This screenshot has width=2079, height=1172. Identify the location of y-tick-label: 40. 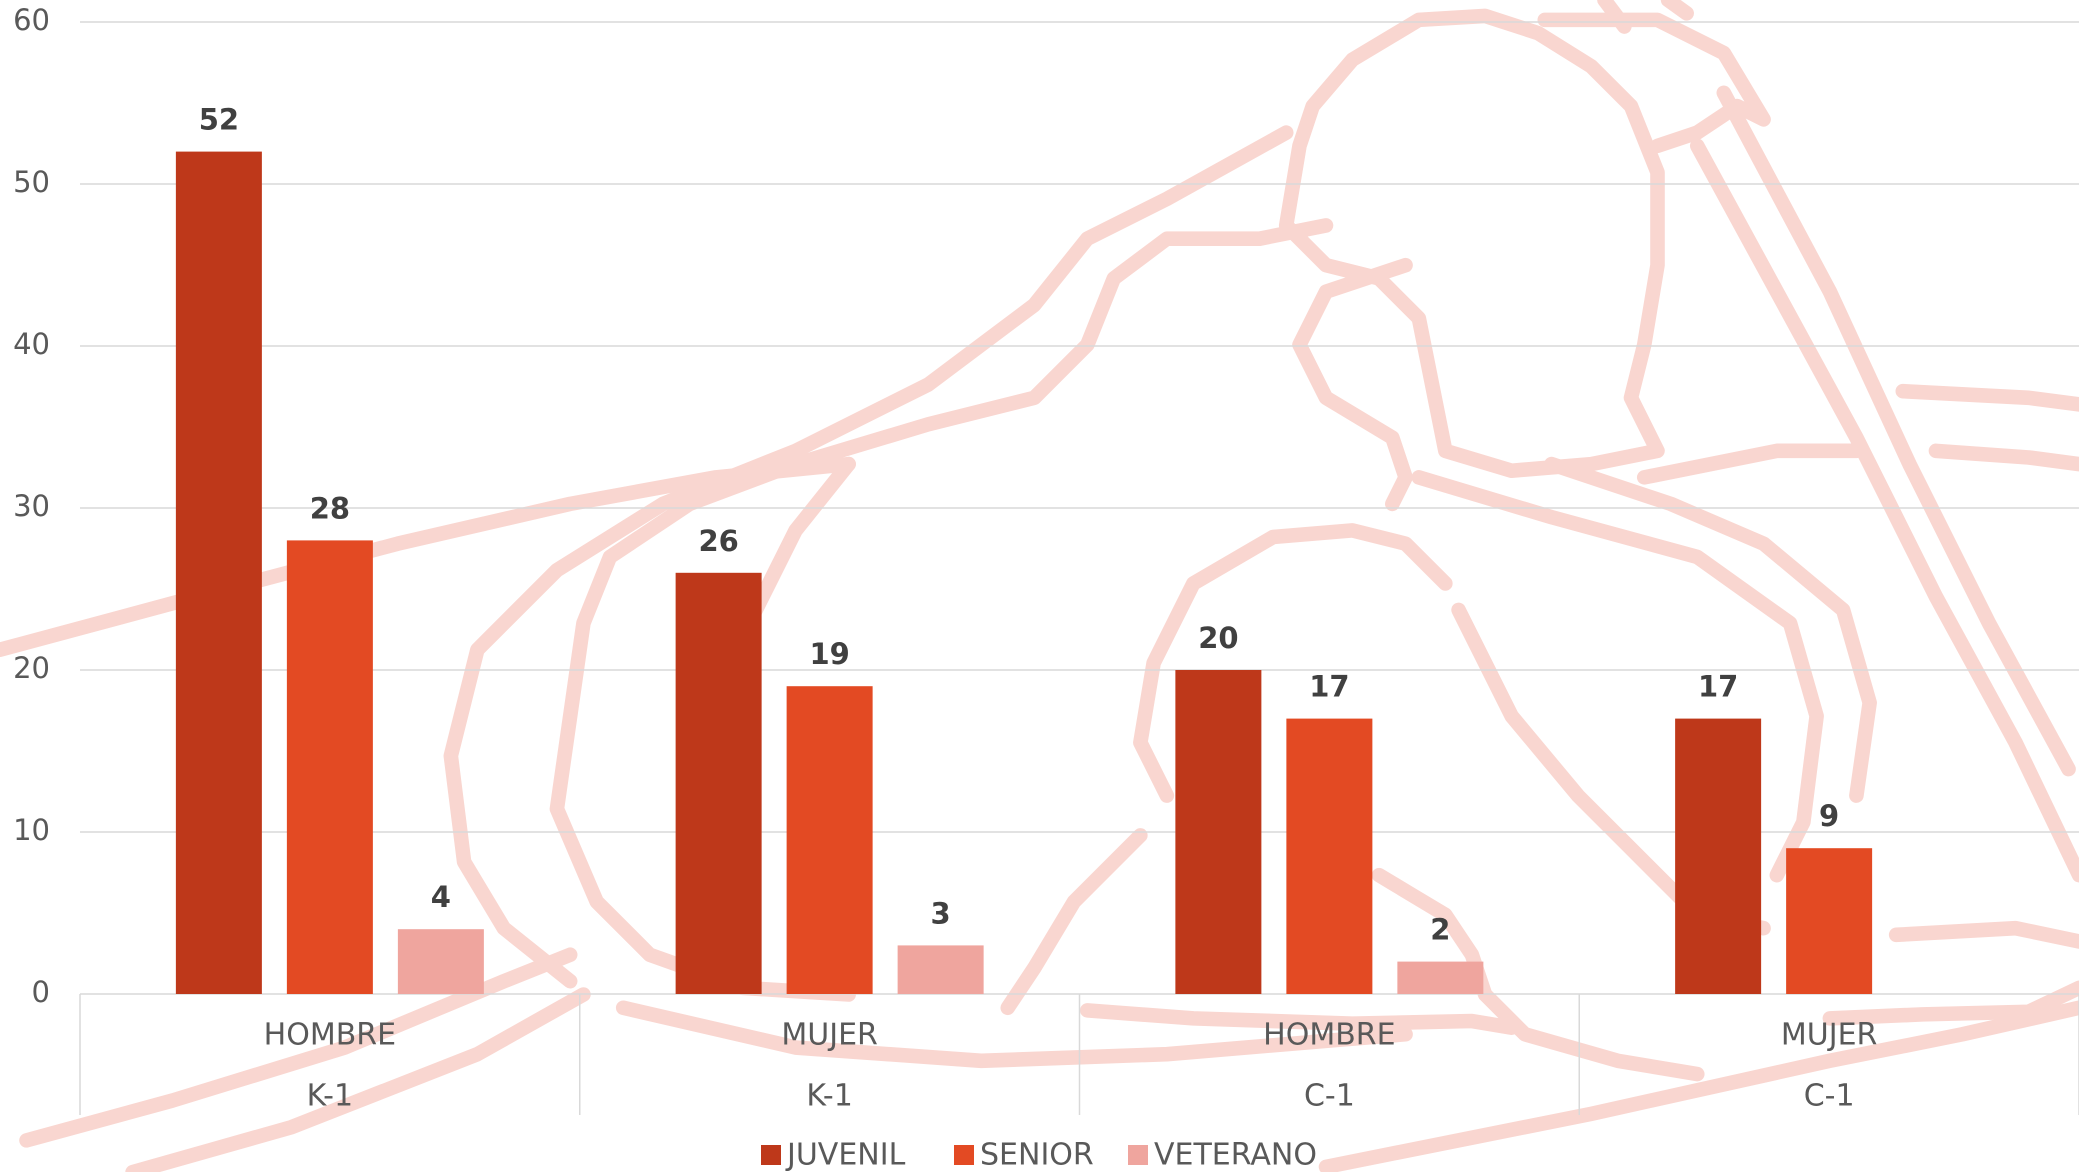
(31, 344).